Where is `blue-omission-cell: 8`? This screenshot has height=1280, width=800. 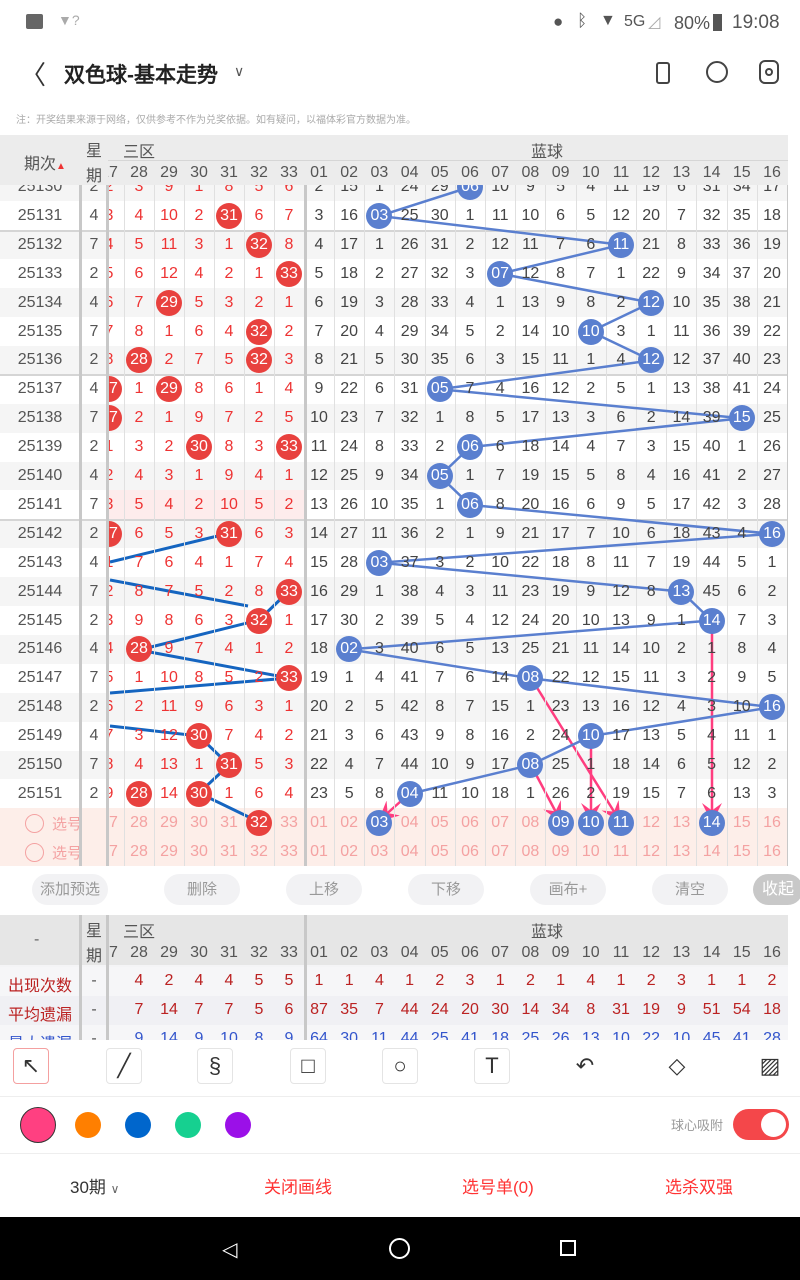
blue-omission-cell: 8 is located at coordinates (440, 707).